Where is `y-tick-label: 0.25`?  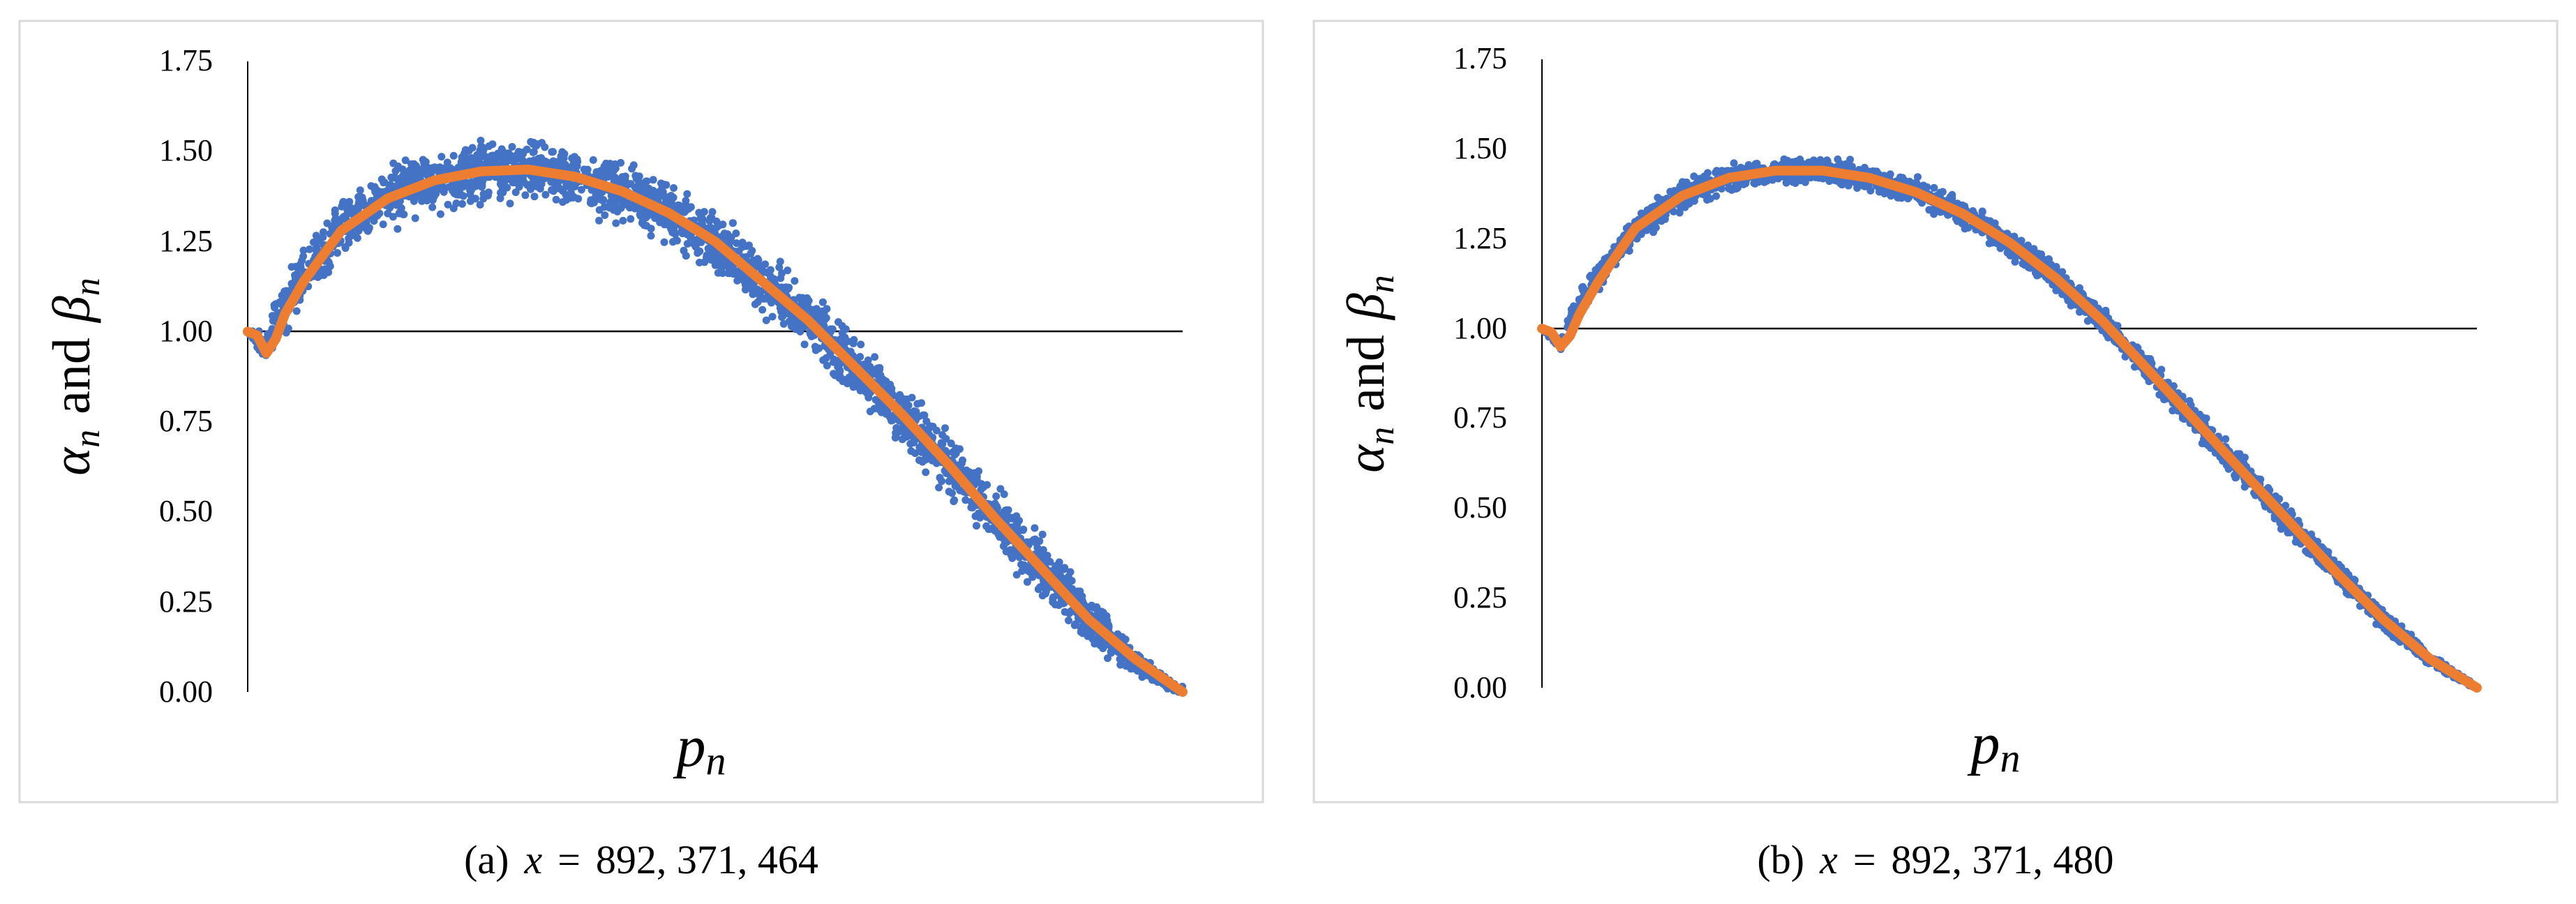 y-tick-label: 0.25 is located at coordinates (1480, 597).